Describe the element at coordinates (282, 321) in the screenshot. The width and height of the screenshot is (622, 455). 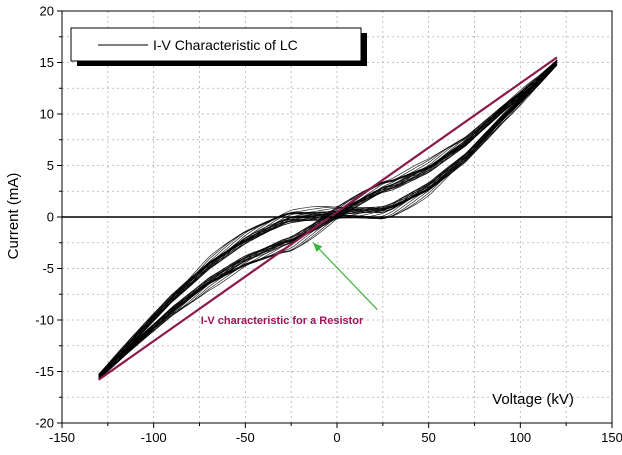
I see `annotation-label: I-V characteristic for a Resistor` at that location.